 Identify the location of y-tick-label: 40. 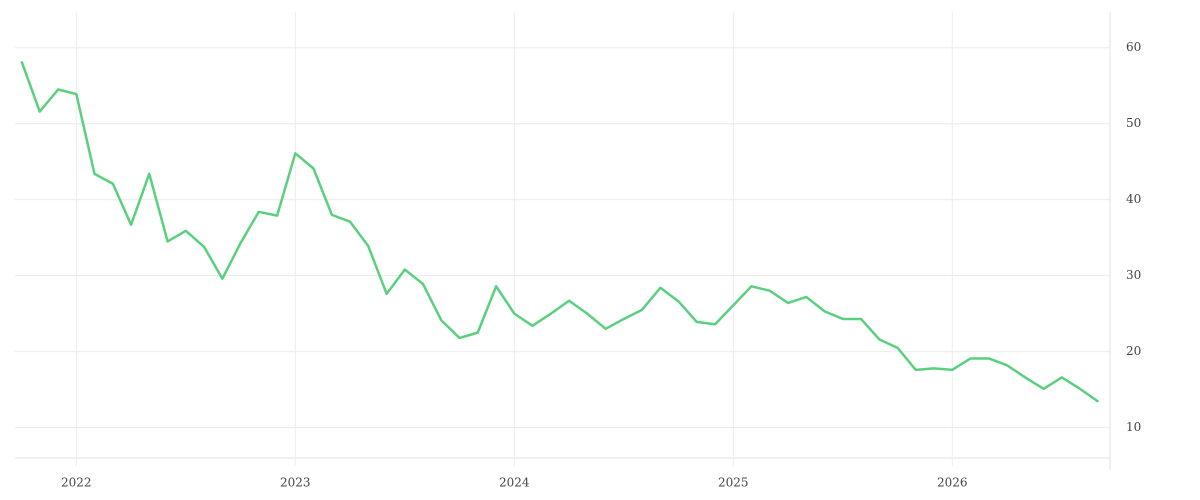
(1133, 199).